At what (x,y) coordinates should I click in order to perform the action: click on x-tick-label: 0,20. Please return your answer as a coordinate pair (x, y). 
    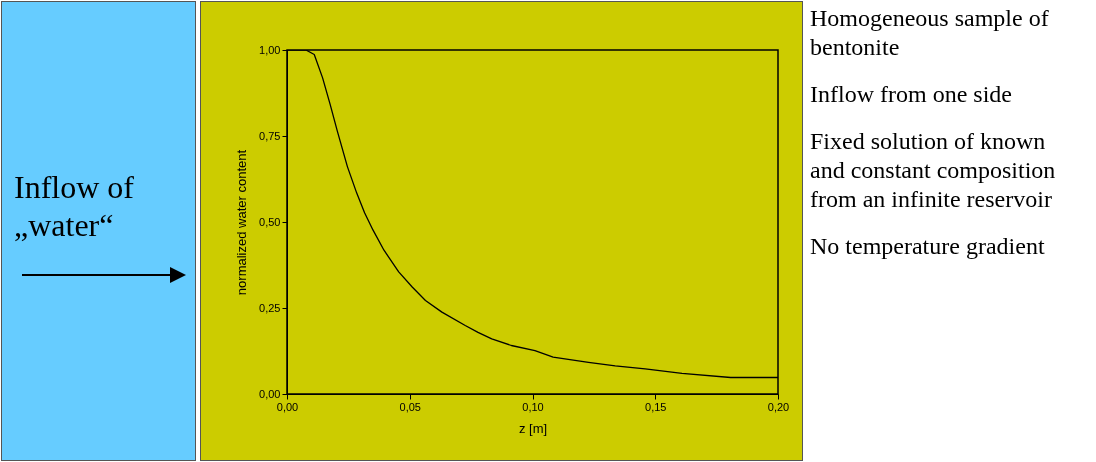
    Looking at the image, I should click on (778, 406).